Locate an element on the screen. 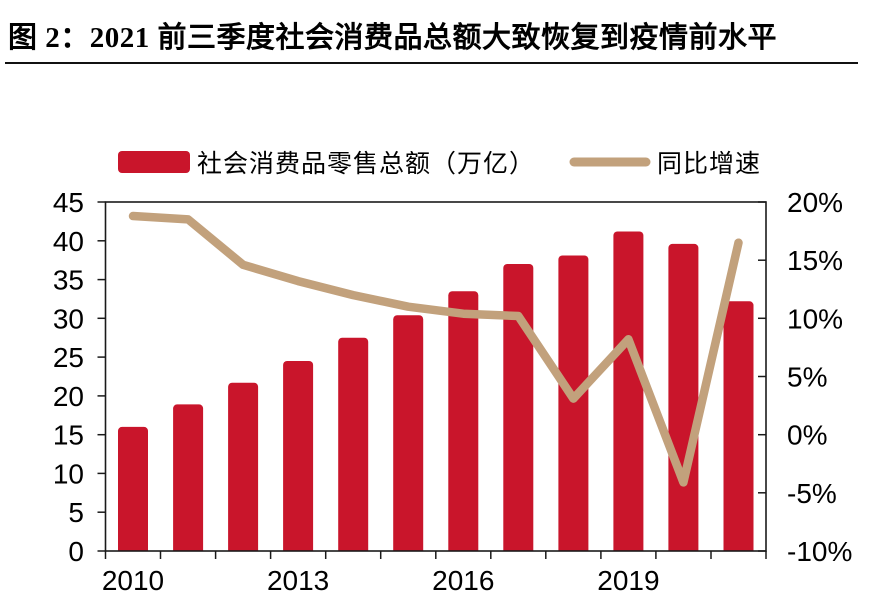 This screenshot has height=611, width=882. figure-title: 图 2：2021 前三季度社会消费品总额大致恢复到疫情前水平 is located at coordinates (393, 38).